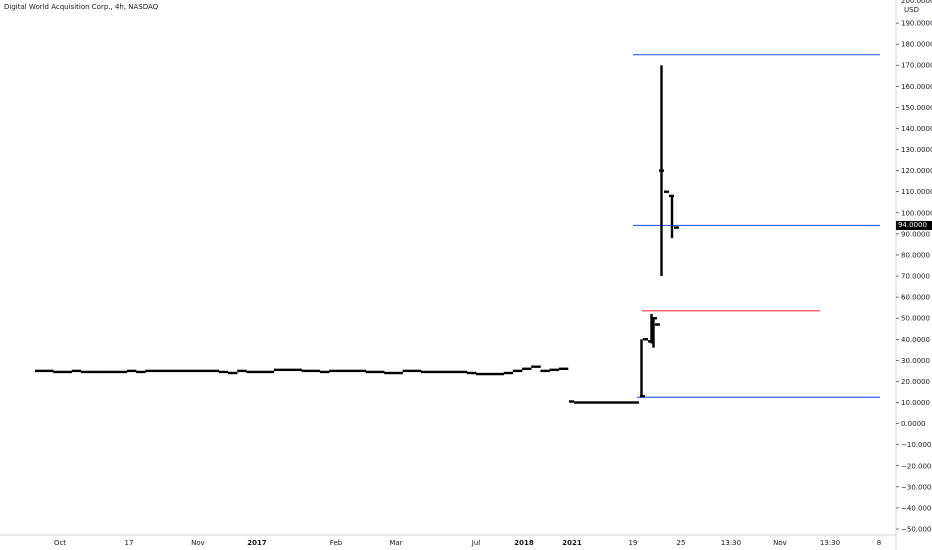  Describe the element at coordinates (916, 530) in the screenshot. I see `y-tick-label: −50.0000` at that location.